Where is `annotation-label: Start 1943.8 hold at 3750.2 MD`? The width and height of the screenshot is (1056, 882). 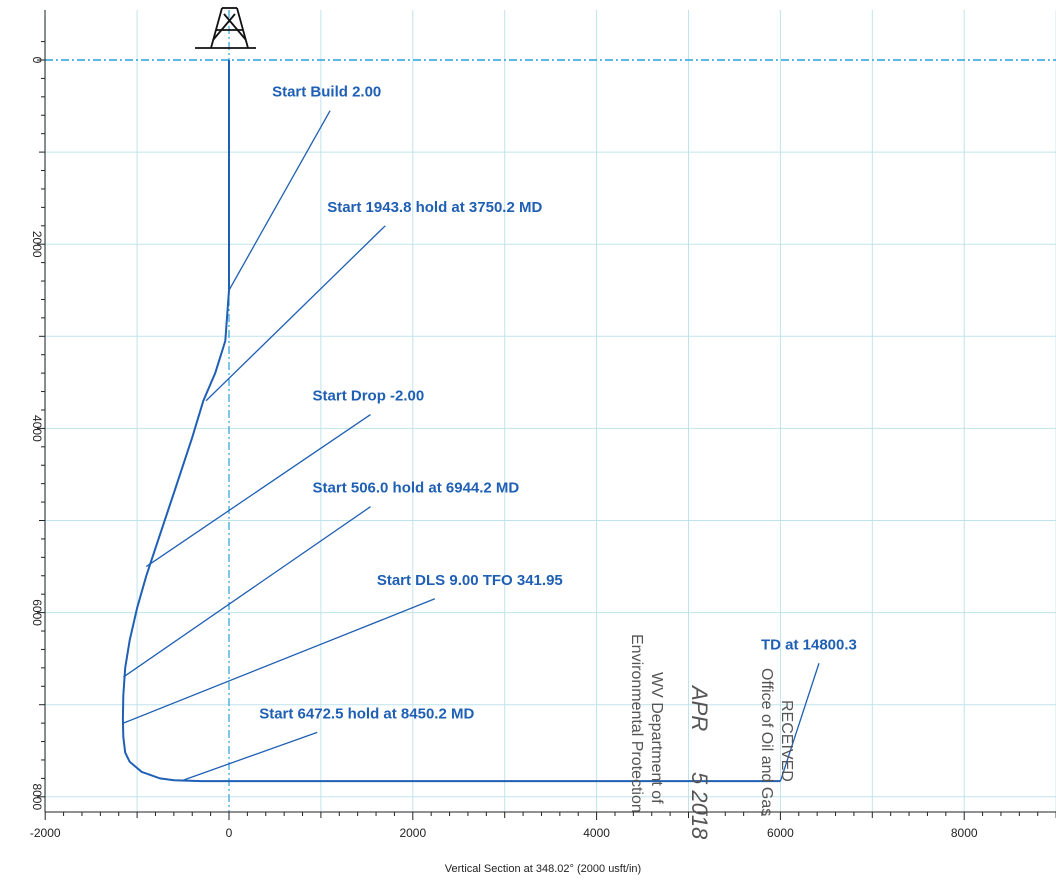 annotation-label: Start 1943.8 hold at 3750.2 MD is located at coordinates (434, 207).